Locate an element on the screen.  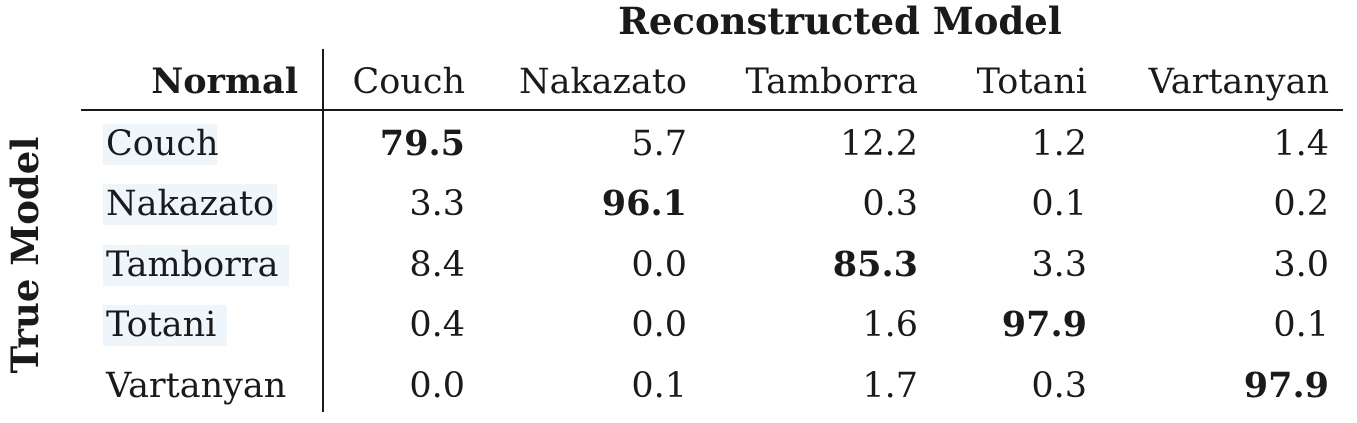
row-label-nakazato: Nakazato is located at coordinates (190, 204).